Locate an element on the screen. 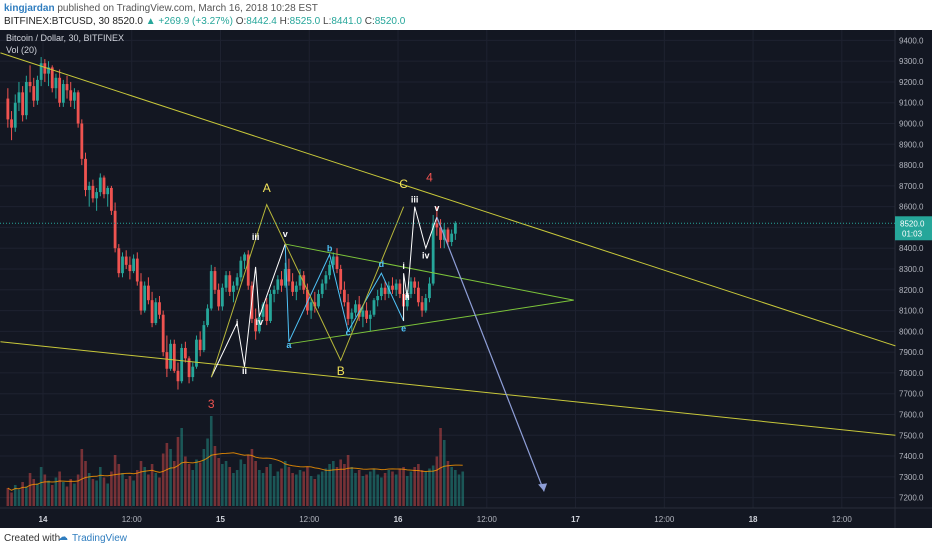 This screenshot has height=550, width=932. y-tick-label: 8900.0 is located at coordinates (911, 144).